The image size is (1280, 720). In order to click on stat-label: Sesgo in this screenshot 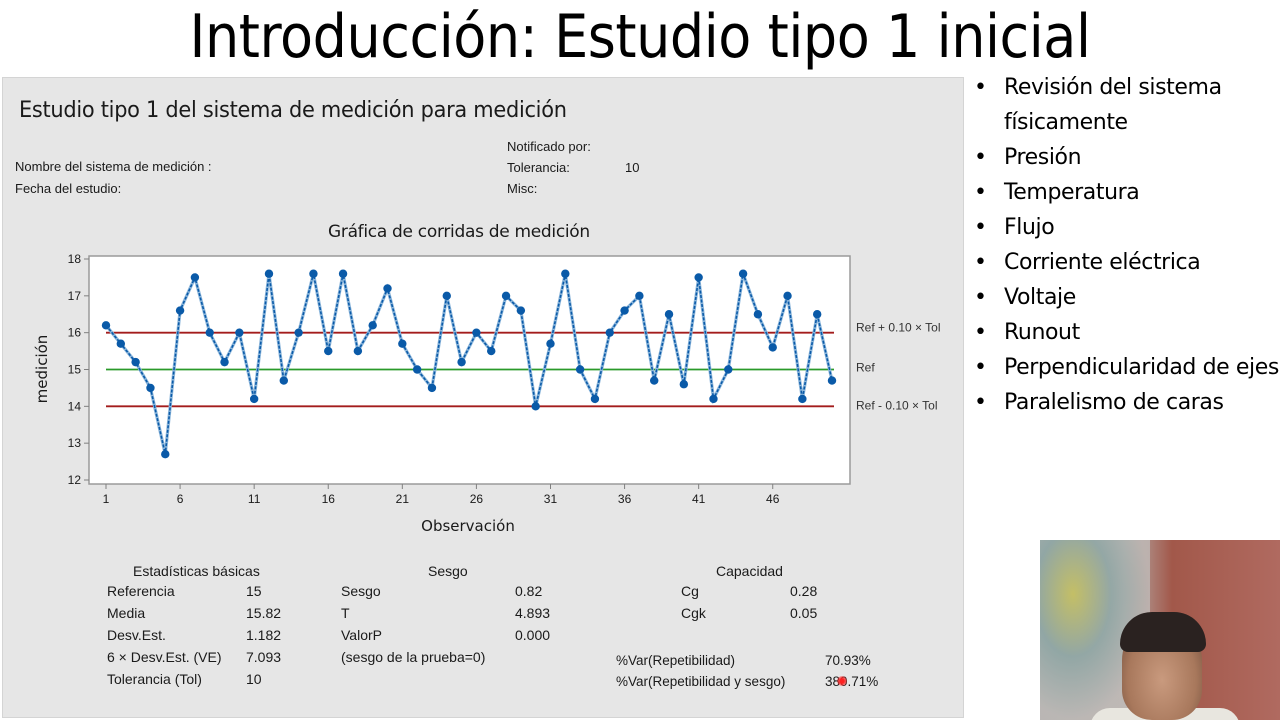, I will do `click(361, 591)`.